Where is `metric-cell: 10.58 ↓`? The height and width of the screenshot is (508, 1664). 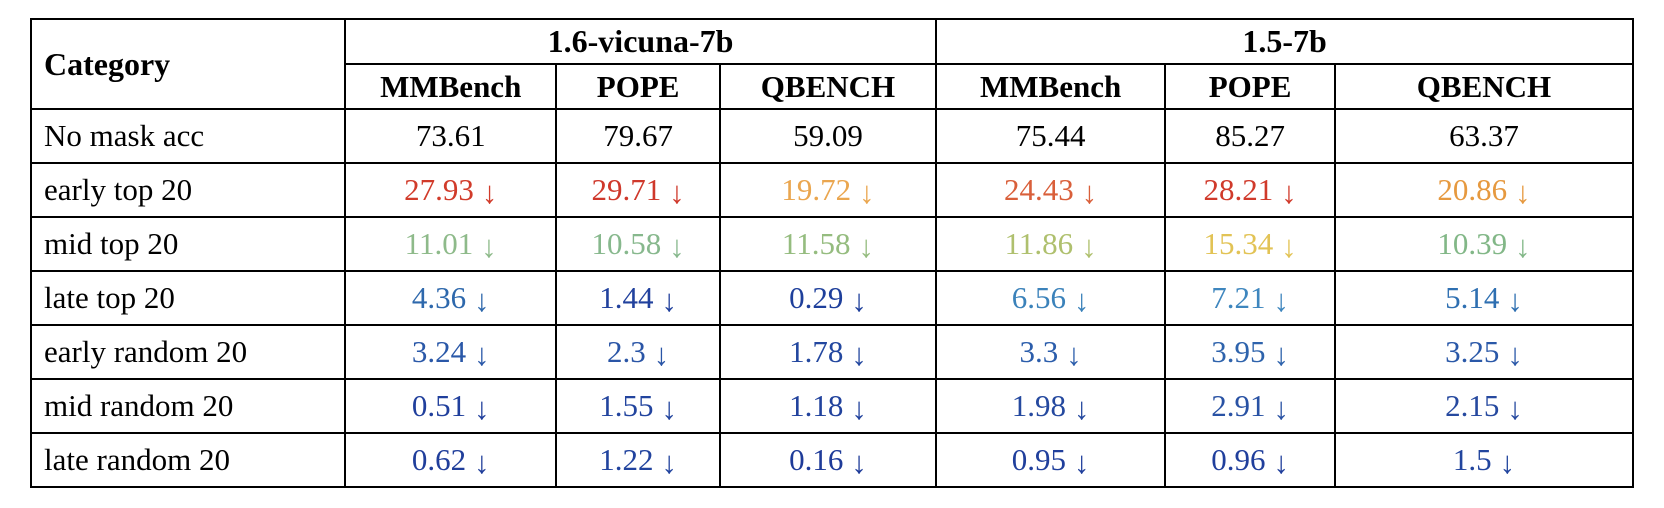 metric-cell: 10.58 ↓ is located at coordinates (638, 244).